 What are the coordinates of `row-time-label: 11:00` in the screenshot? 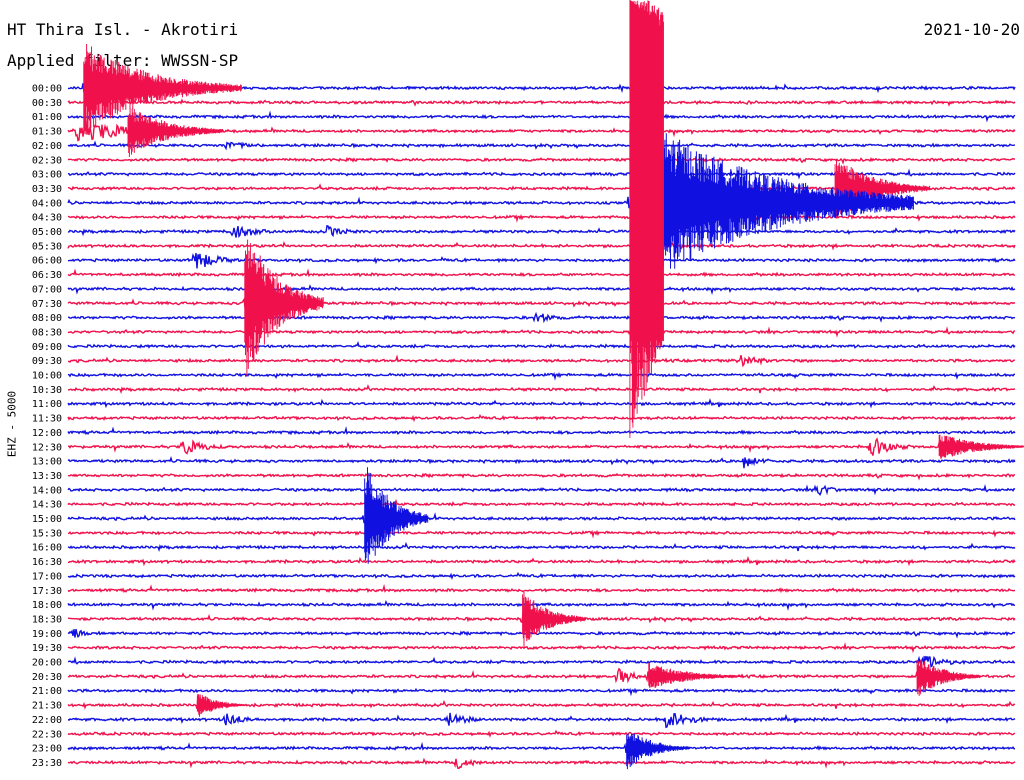 It's located at (47, 404).